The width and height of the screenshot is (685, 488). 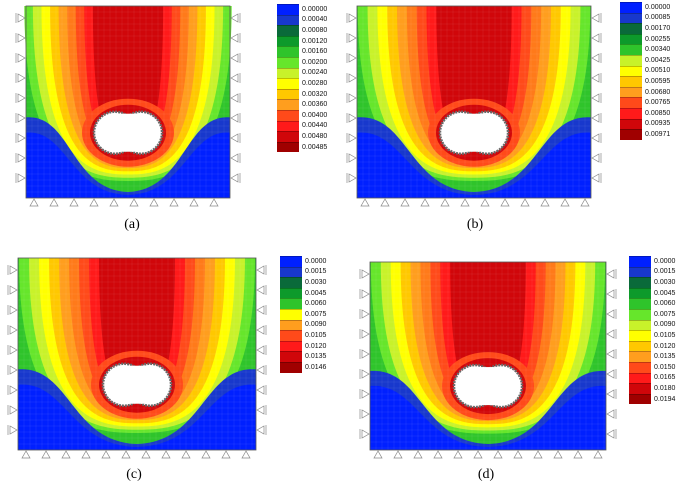 I want to click on legend-entry: 0.00255, so click(x=645, y=39).